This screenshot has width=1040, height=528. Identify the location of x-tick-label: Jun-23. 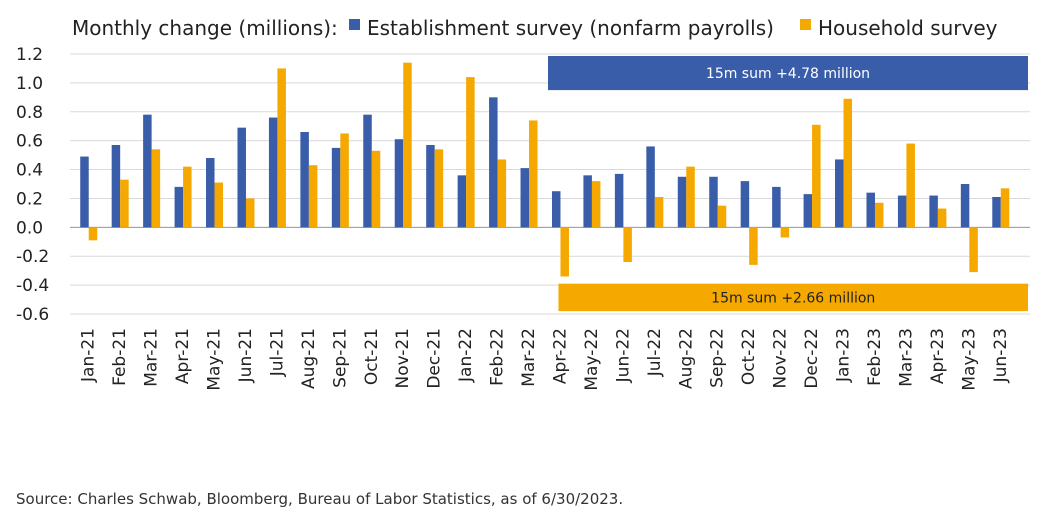
(1001, 355).